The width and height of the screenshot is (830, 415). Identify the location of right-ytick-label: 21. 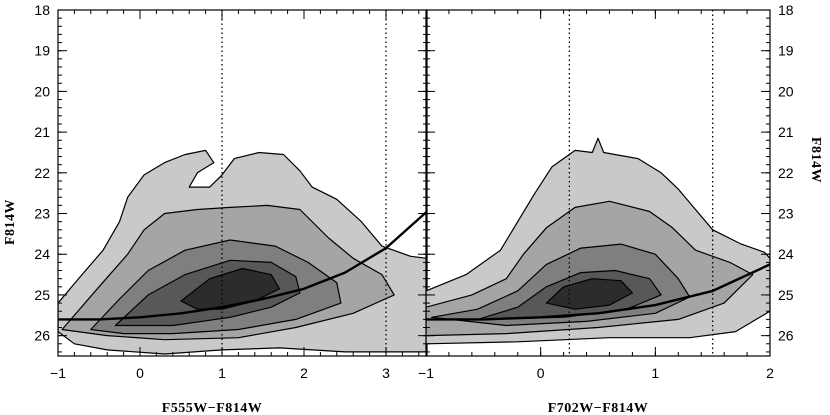
(786, 132).